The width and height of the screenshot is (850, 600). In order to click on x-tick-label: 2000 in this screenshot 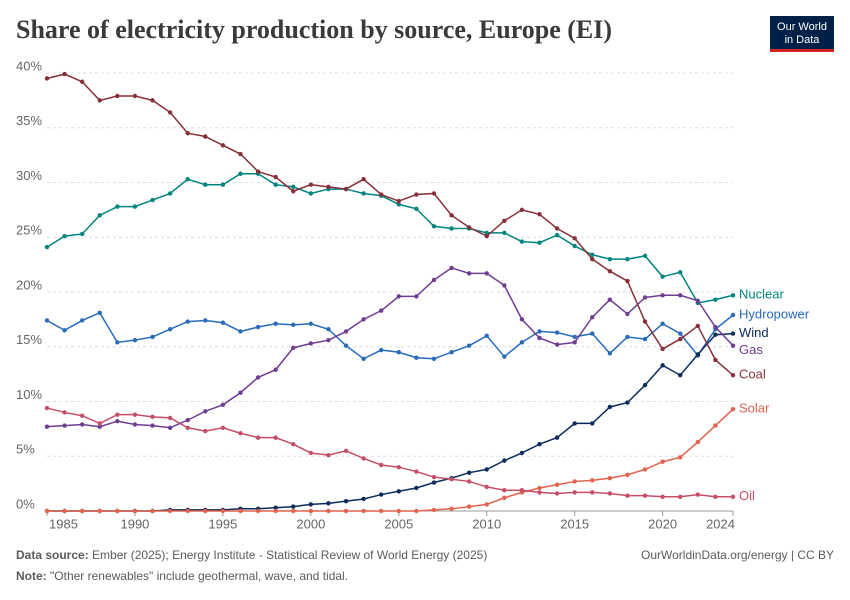, I will do `click(310, 523)`.